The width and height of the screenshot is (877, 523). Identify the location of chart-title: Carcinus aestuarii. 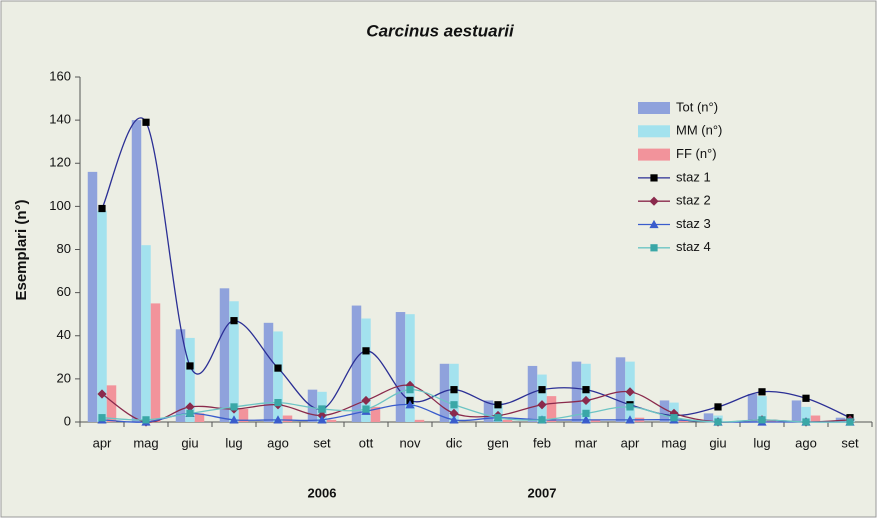
(440, 30).